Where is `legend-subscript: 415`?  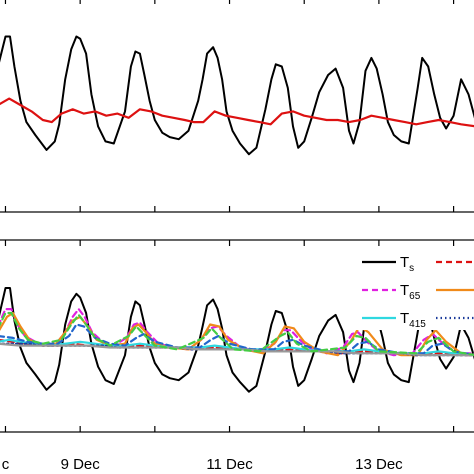
legend-subscript: 415 is located at coordinates (417, 324).